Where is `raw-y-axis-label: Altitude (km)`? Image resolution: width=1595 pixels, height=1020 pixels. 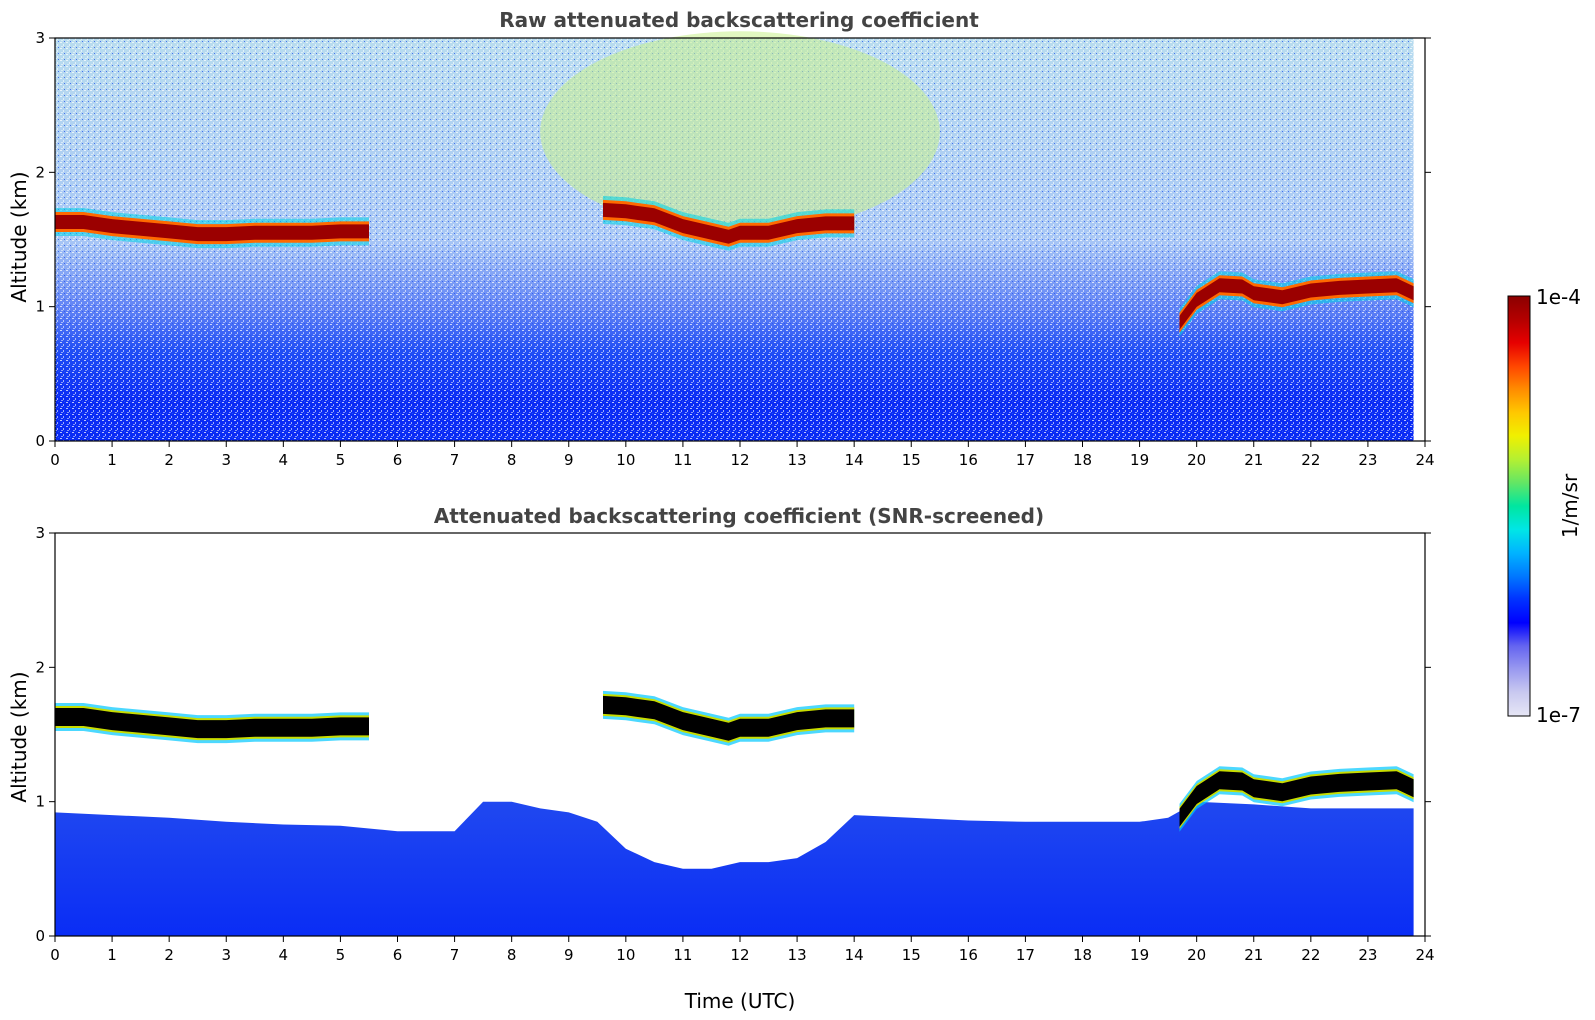 raw-y-axis-label: Altitude (km) is located at coordinates (19, 236).